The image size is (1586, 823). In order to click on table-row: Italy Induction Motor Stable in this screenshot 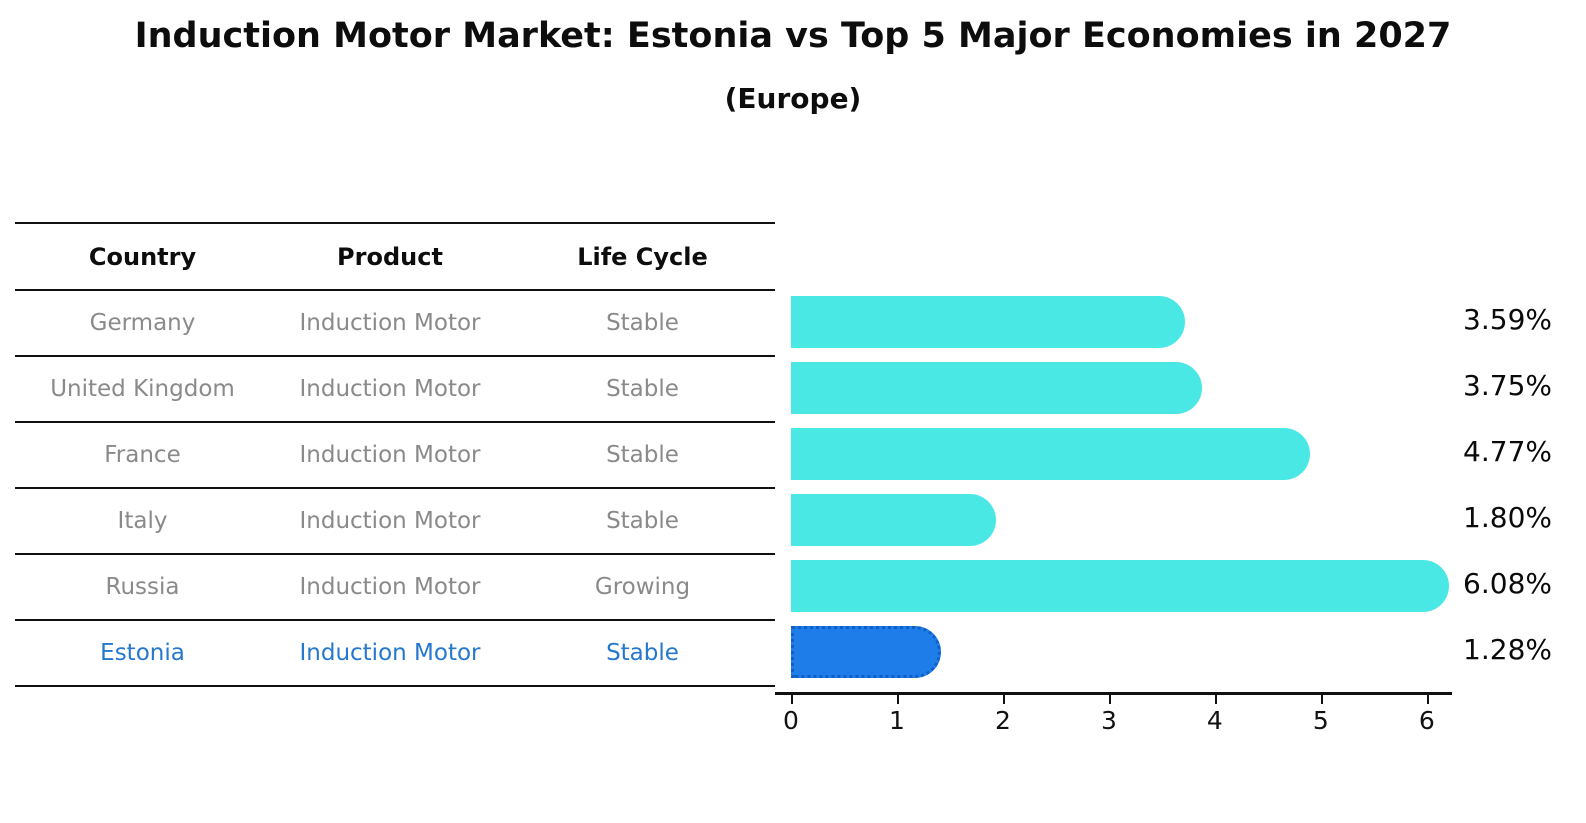, I will do `click(395, 522)`.